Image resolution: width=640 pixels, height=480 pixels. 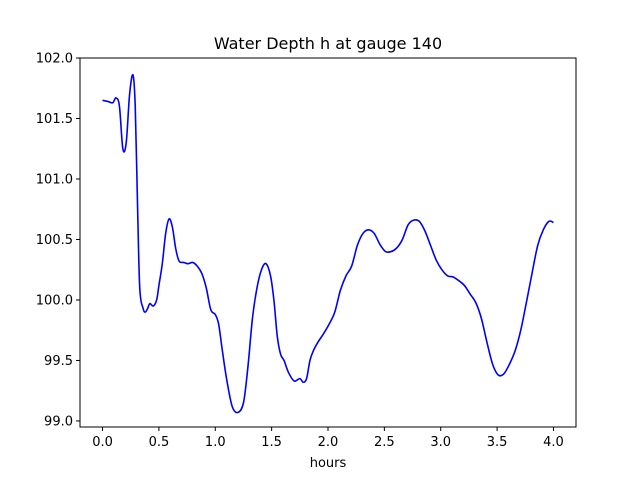 I want to click on x-tick-label: 1.5, so click(x=271, y=442).